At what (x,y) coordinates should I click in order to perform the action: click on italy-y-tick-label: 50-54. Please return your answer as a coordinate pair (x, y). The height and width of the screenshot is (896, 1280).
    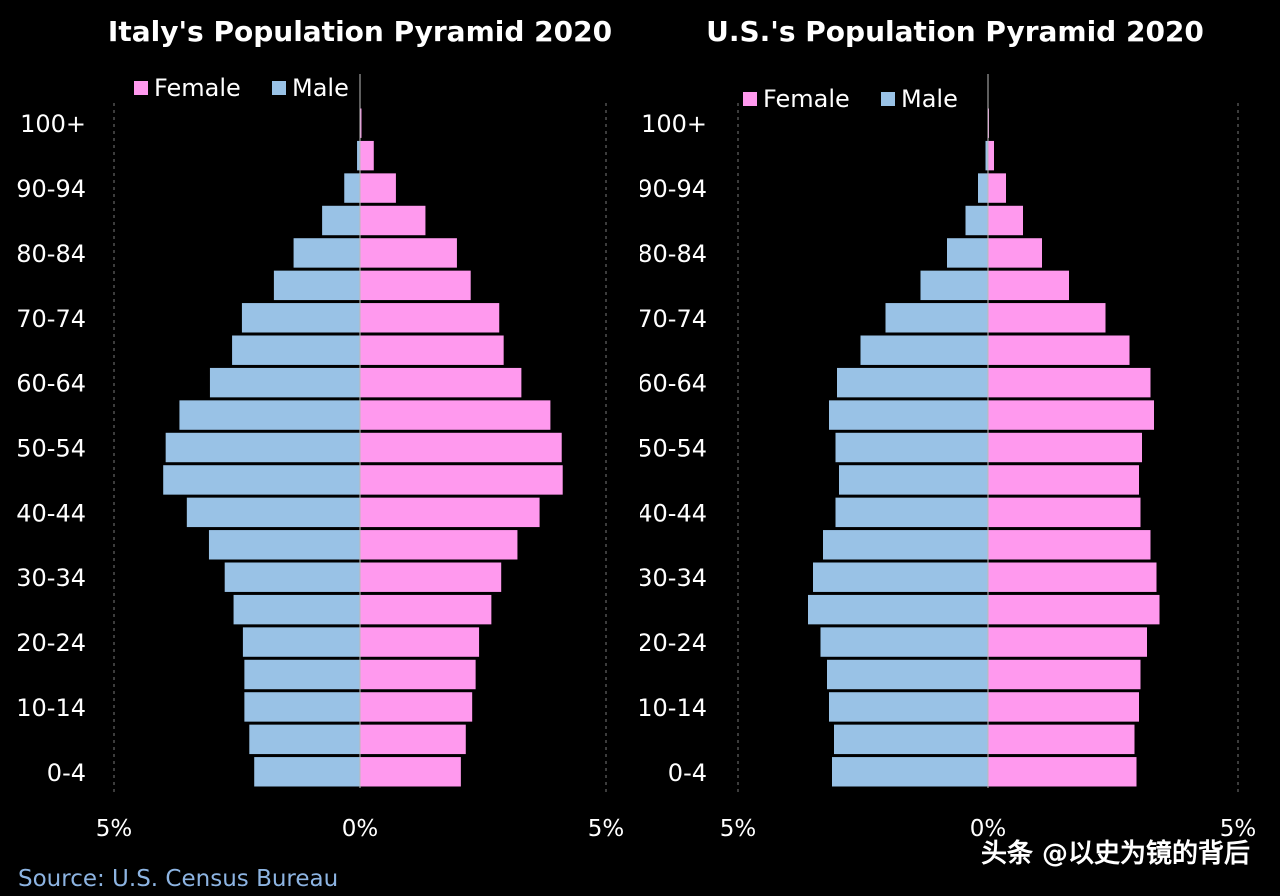
    Looking at the image, I should click on (51, 449).